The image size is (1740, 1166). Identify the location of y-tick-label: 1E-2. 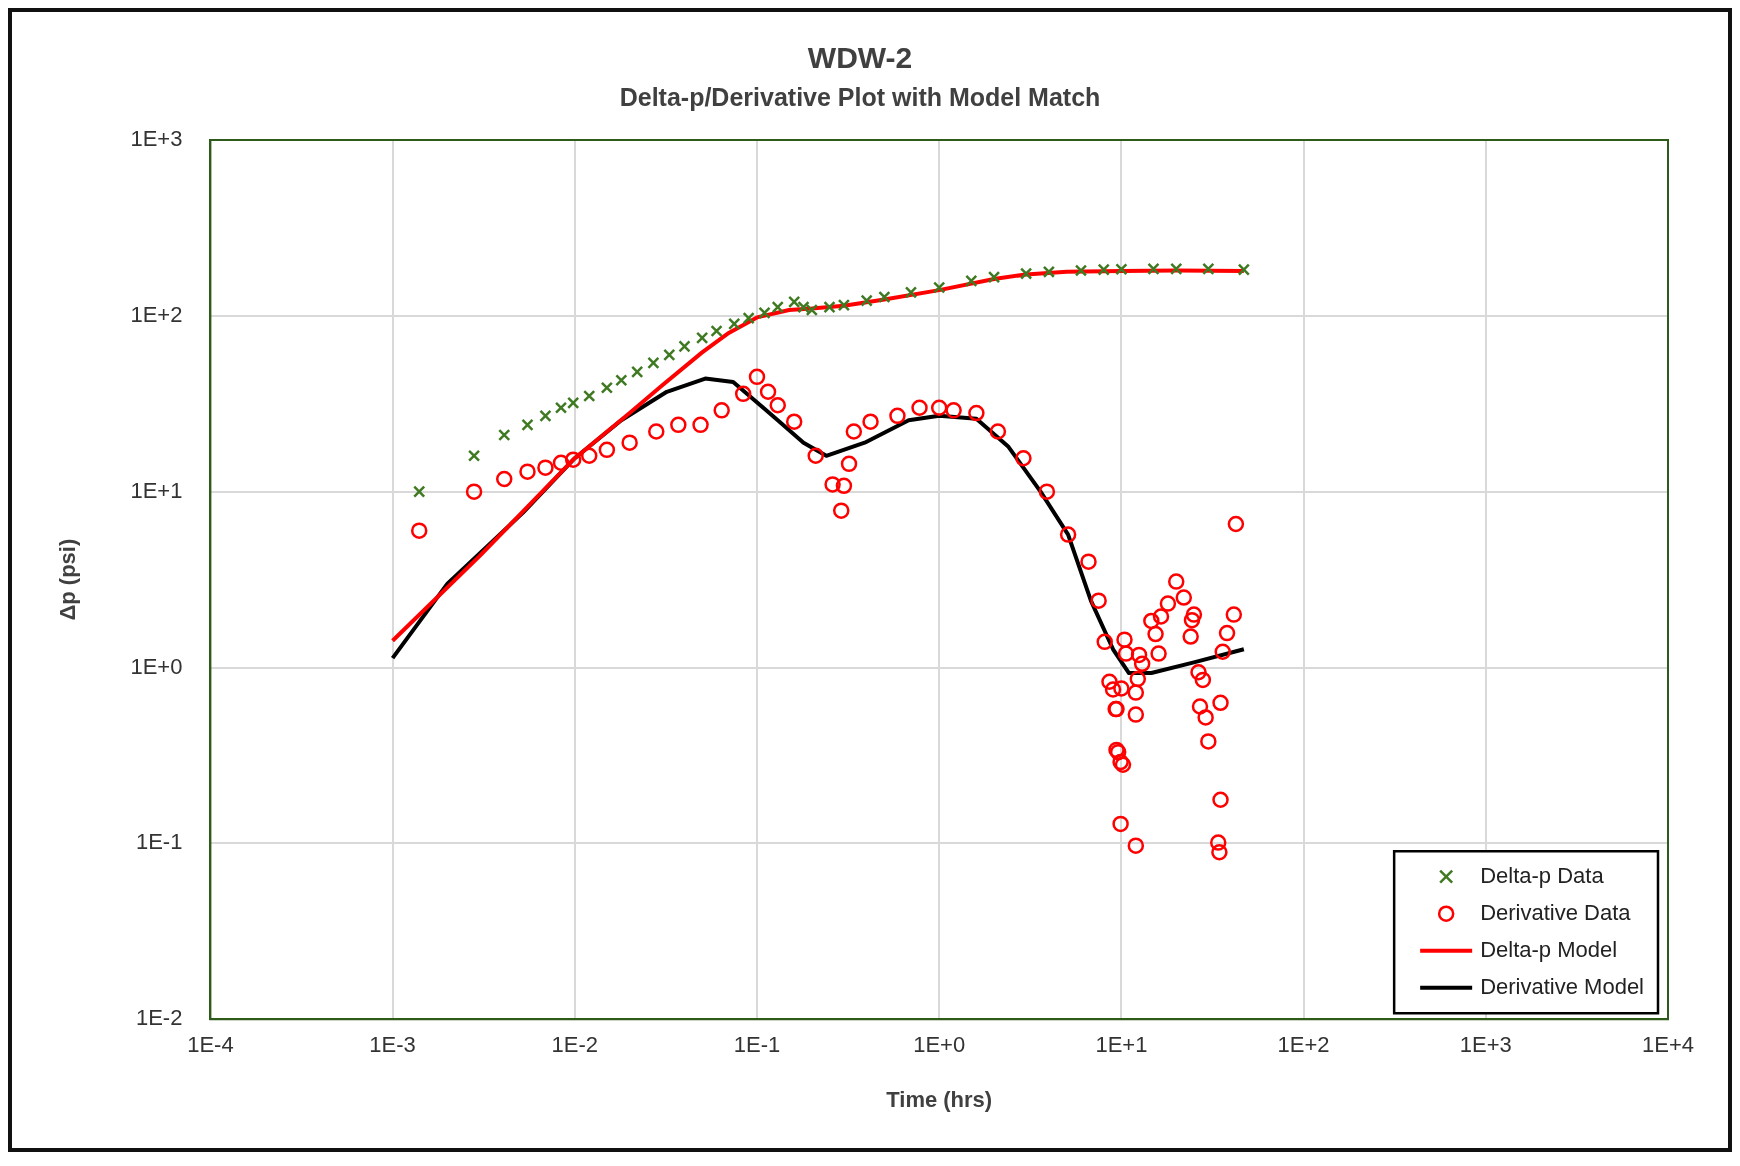
(159, 1018).